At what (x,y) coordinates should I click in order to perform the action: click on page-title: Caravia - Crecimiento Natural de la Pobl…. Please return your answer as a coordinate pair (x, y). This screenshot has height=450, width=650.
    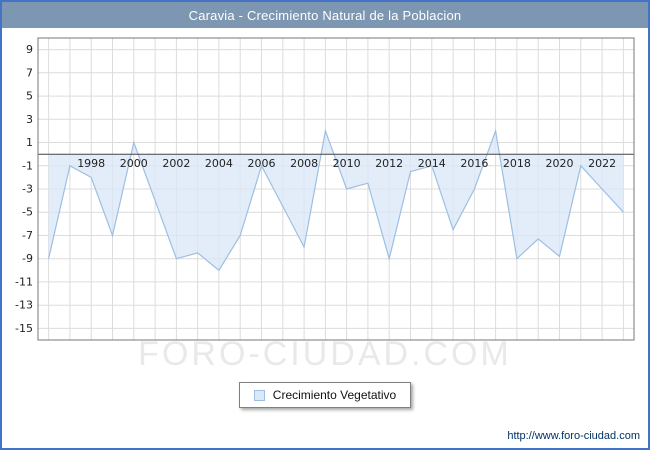
    Looking at the image, I should click on (325, 15).